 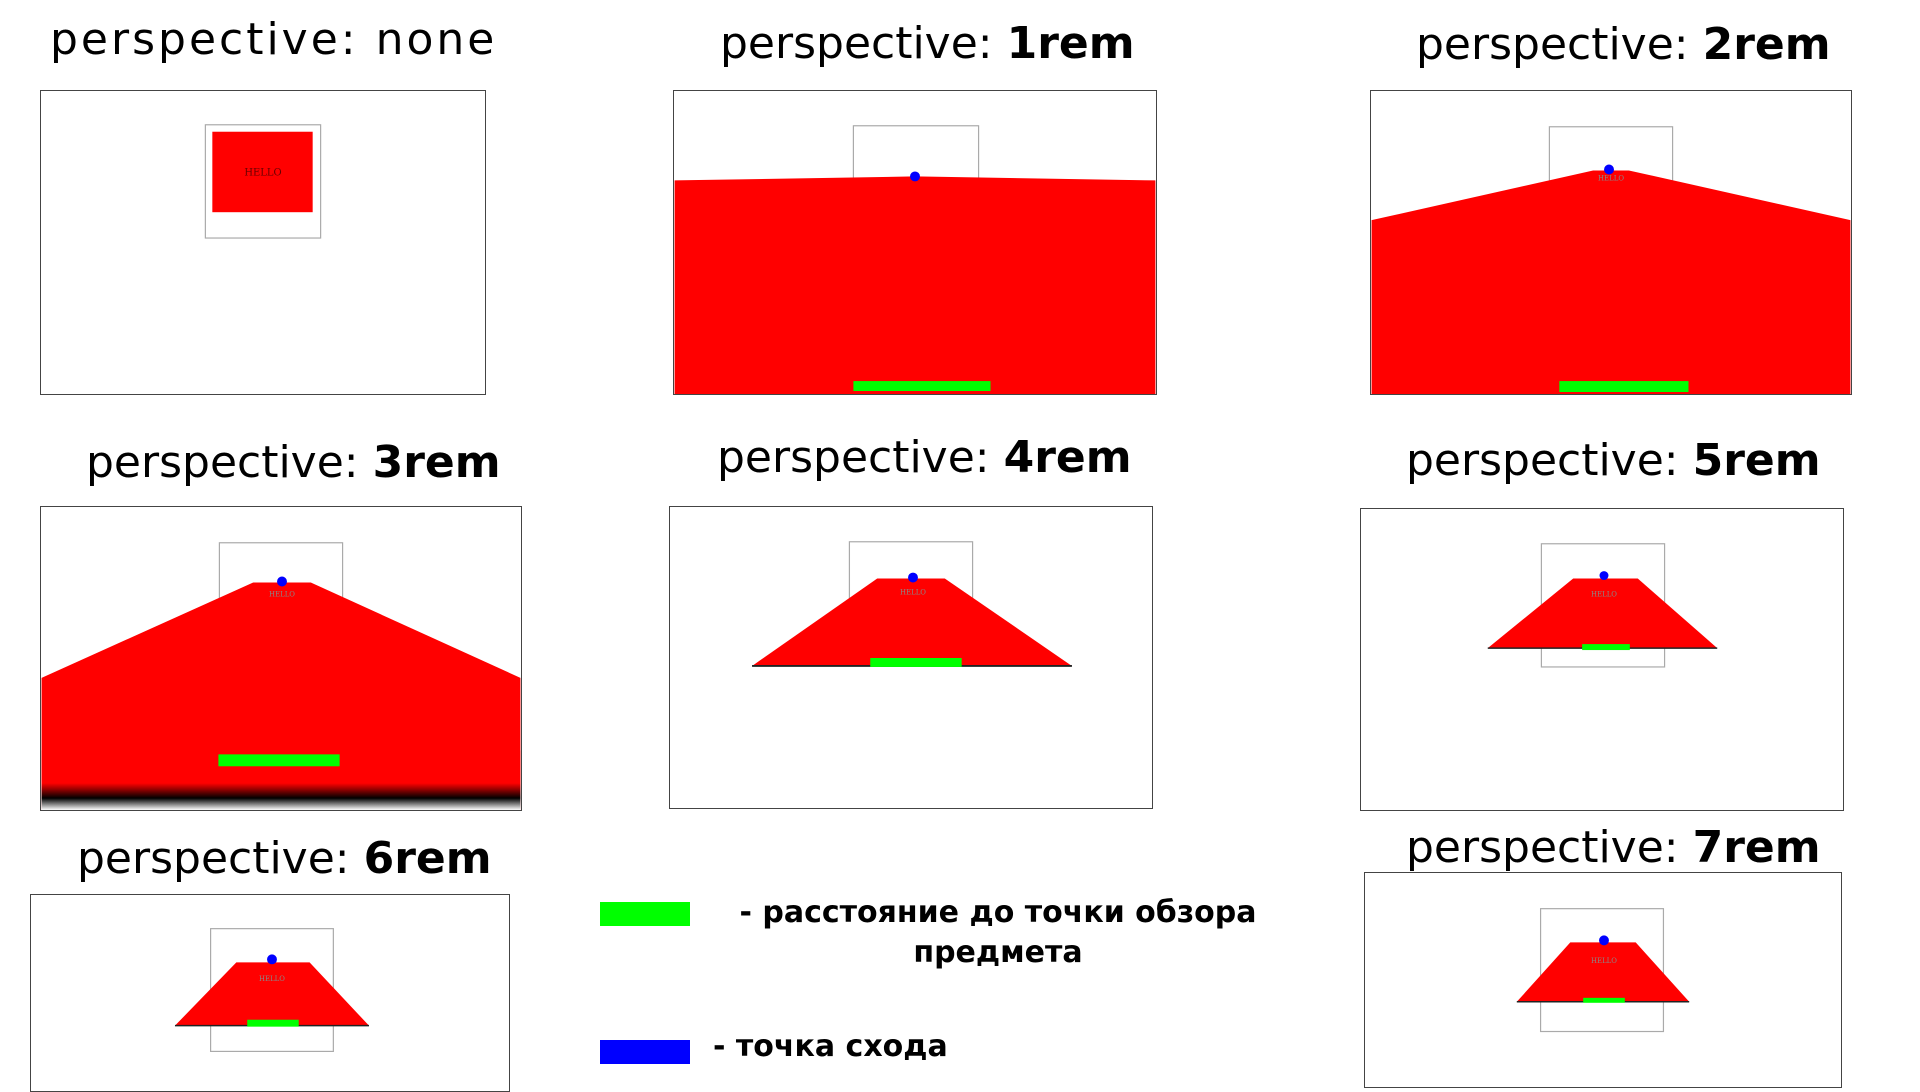 I want to click on panel-1rem-illustration, so click(x=915, y=259).